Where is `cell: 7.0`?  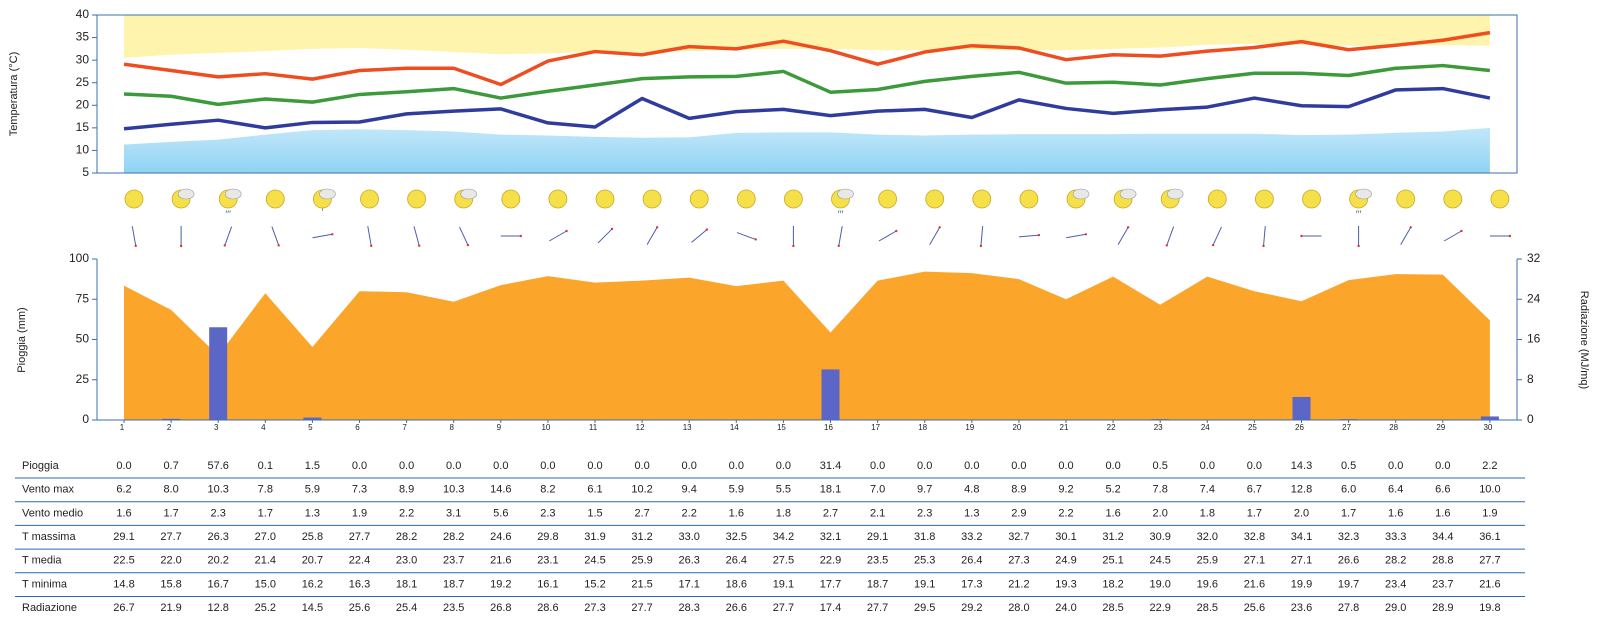 cell: 7.0 is located at coordinates (877, 490).